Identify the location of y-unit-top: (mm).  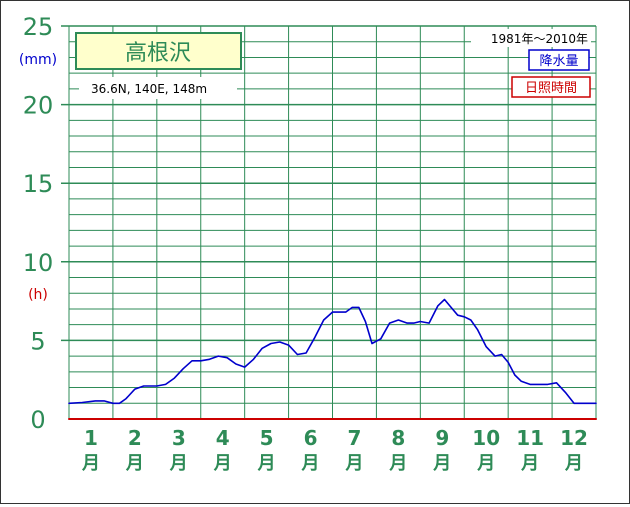
(38, 60).